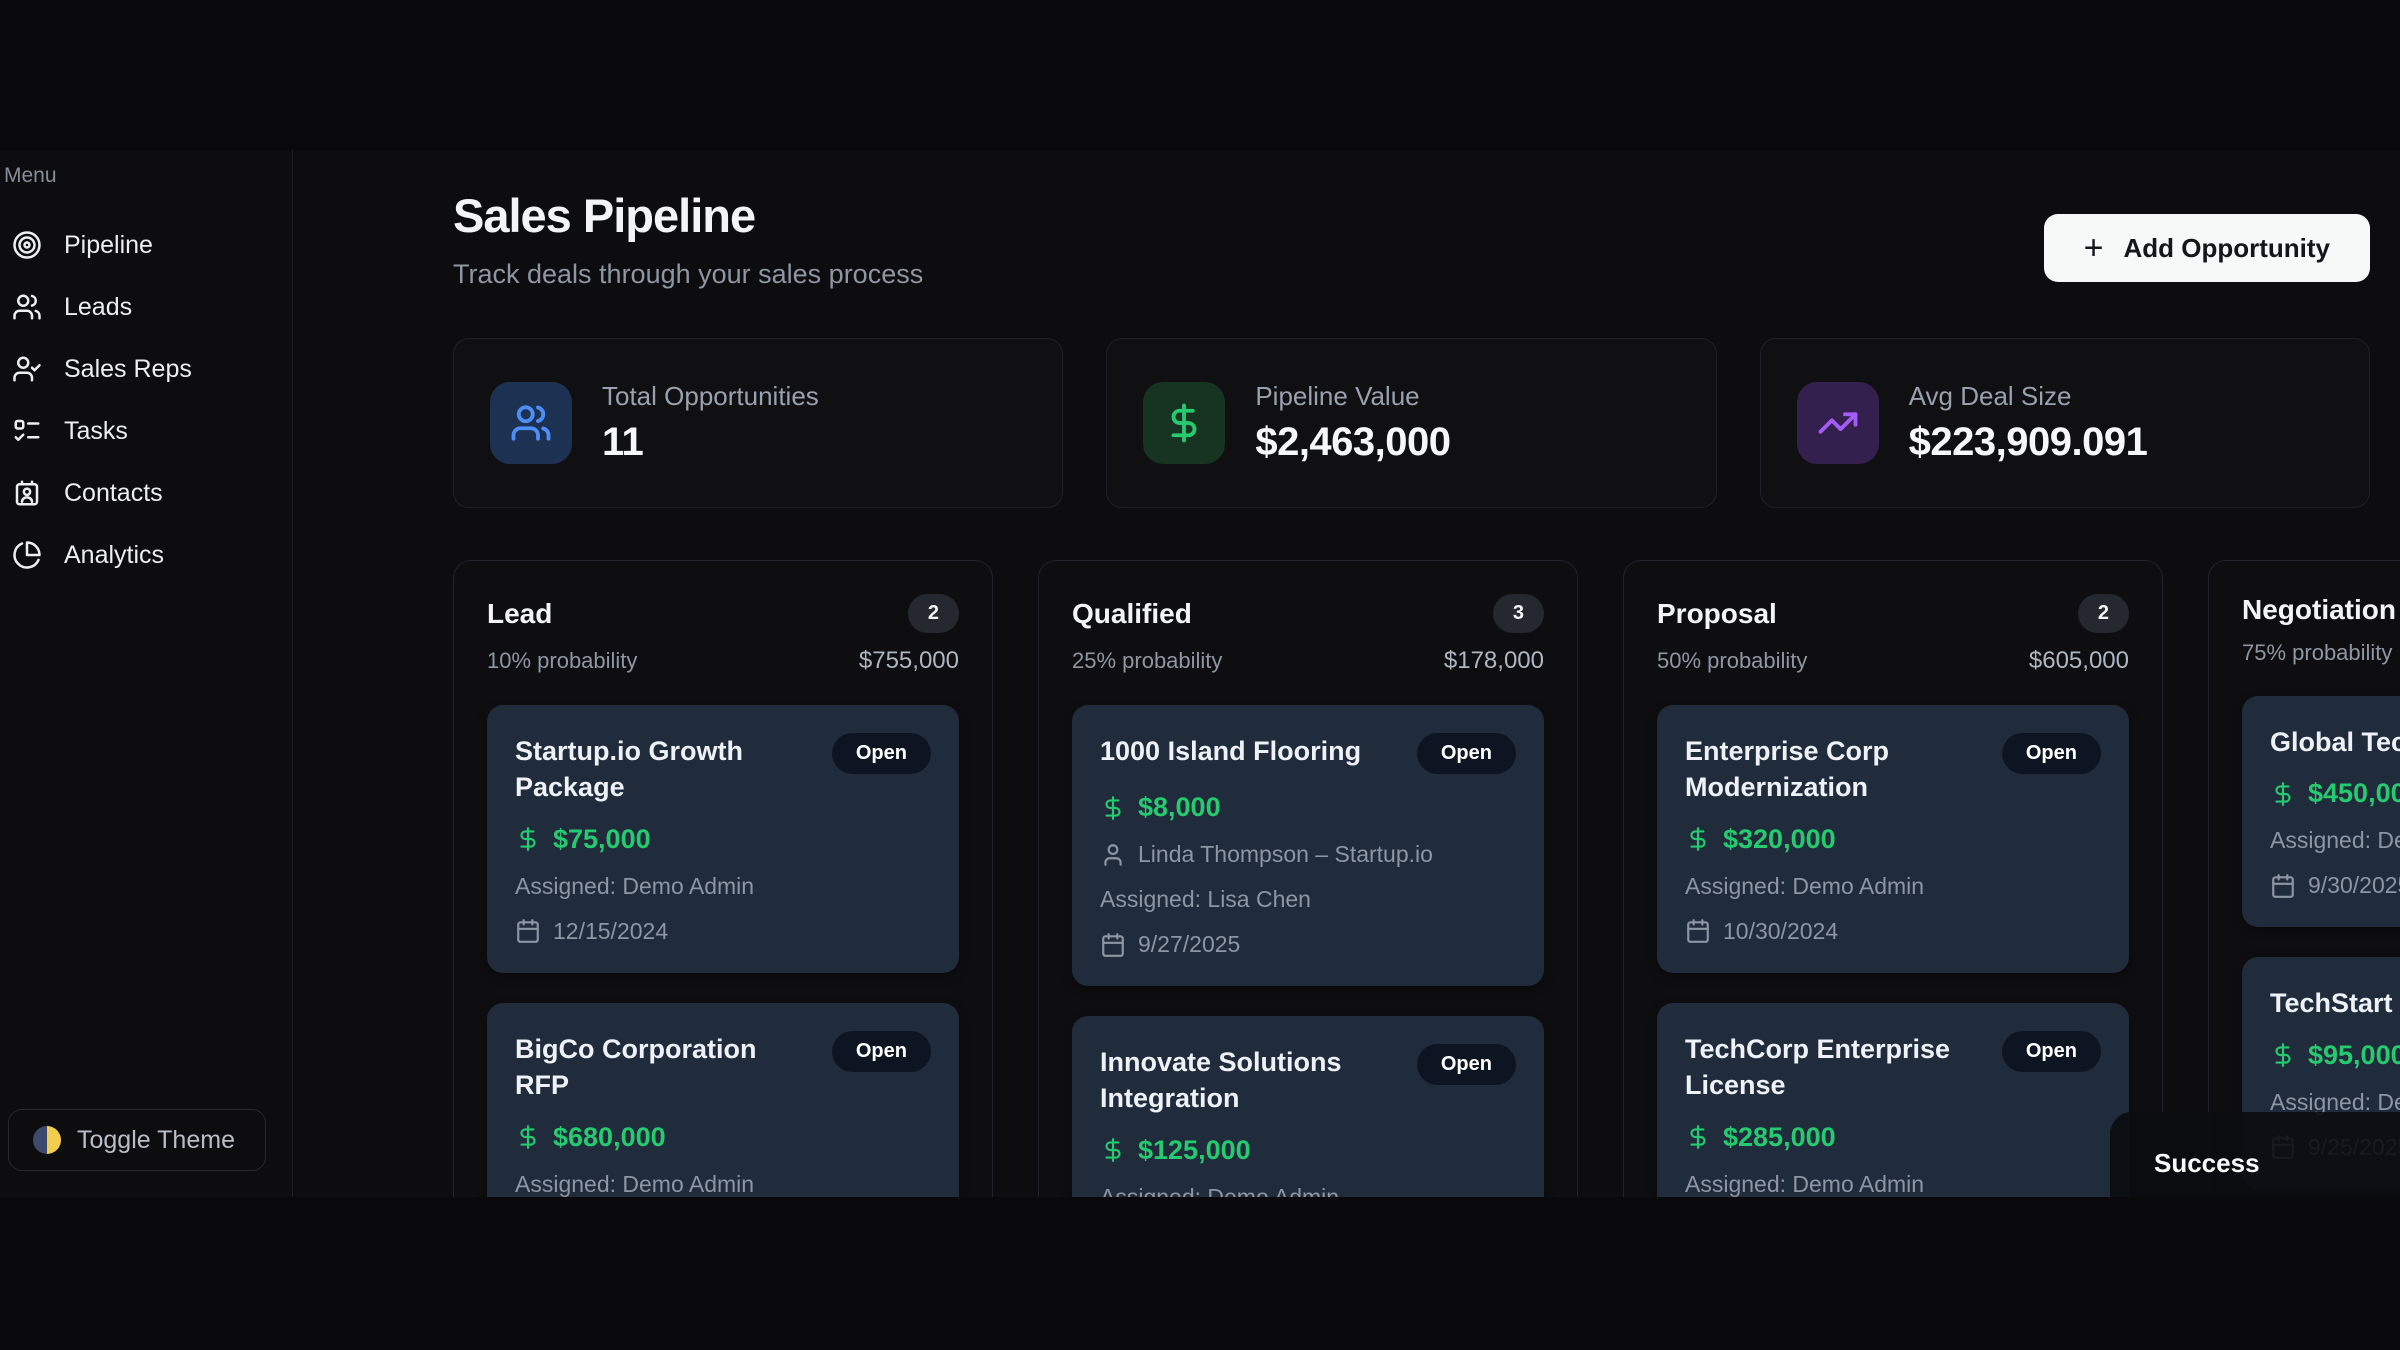 The width and height of the screenshot is (2400, 1350). I want to click on column-total: $755,000, so click(908, 660).